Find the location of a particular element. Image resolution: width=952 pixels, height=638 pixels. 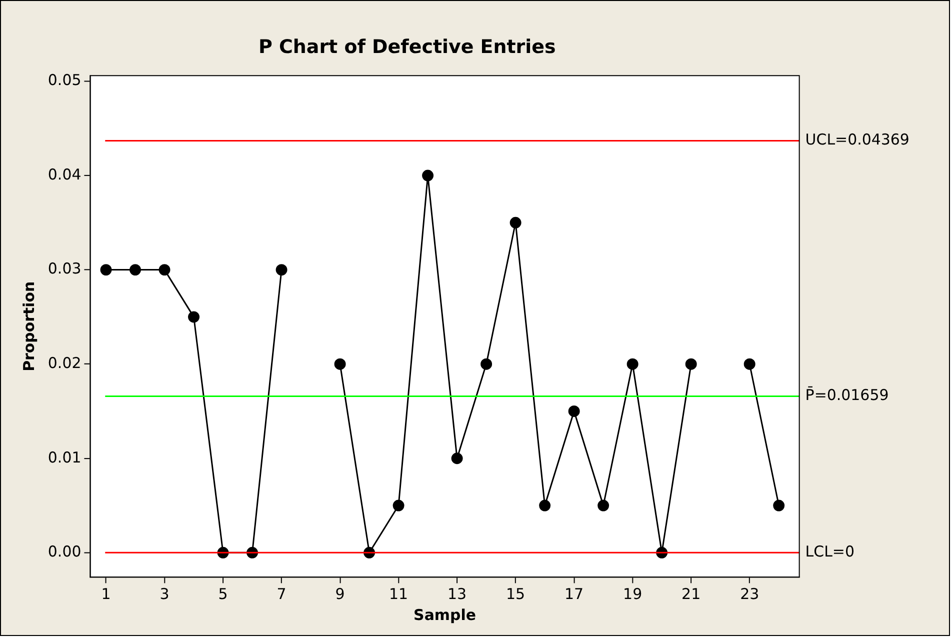

y-axis-title: Proportion is located at coordinates (29, 326).